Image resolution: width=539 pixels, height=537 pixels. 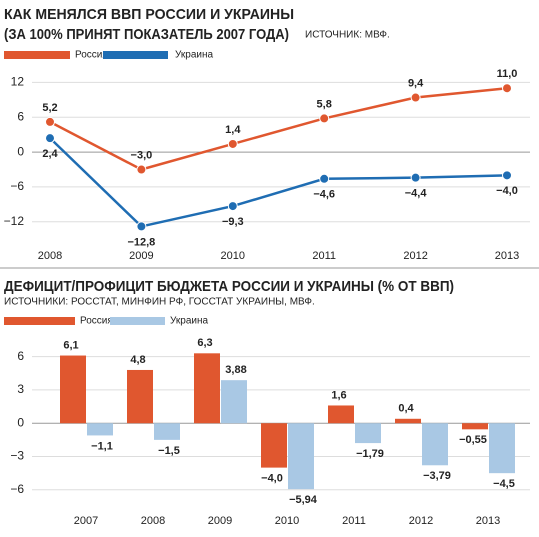 I want to click on chart-title: КАК МЕНЯЛСЯ ВВП РОССИИ И УКРАИНЫ, so click(x=149, y=14).